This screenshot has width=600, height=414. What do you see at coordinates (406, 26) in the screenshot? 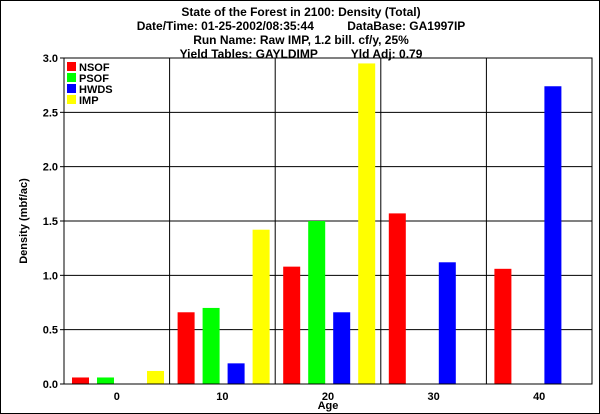
I see `database-label: DataBase: GA1997IP` at bounding box center [406, 26].